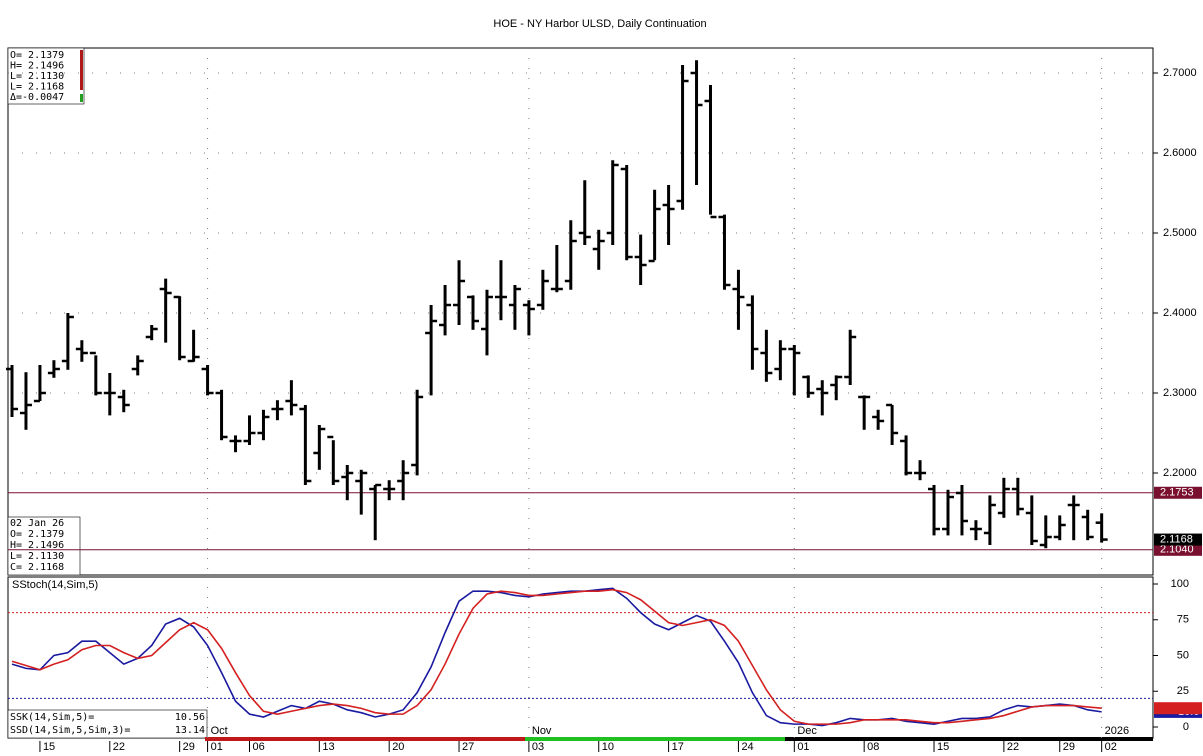 The image size is (1203, 756). Describe the element at coordinates (107, 724) in the screenshot. I see `stoch-legend-box` at that location.